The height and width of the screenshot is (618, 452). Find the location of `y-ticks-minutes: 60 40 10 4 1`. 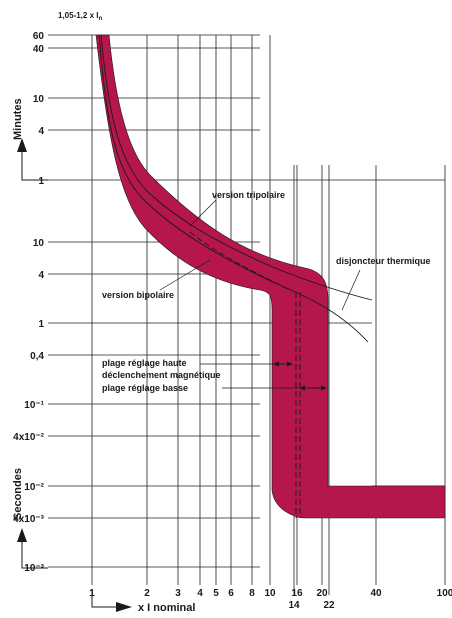

y-ticks-minutes: 60 40 10 4 1 is located at coordinates (39, 109).